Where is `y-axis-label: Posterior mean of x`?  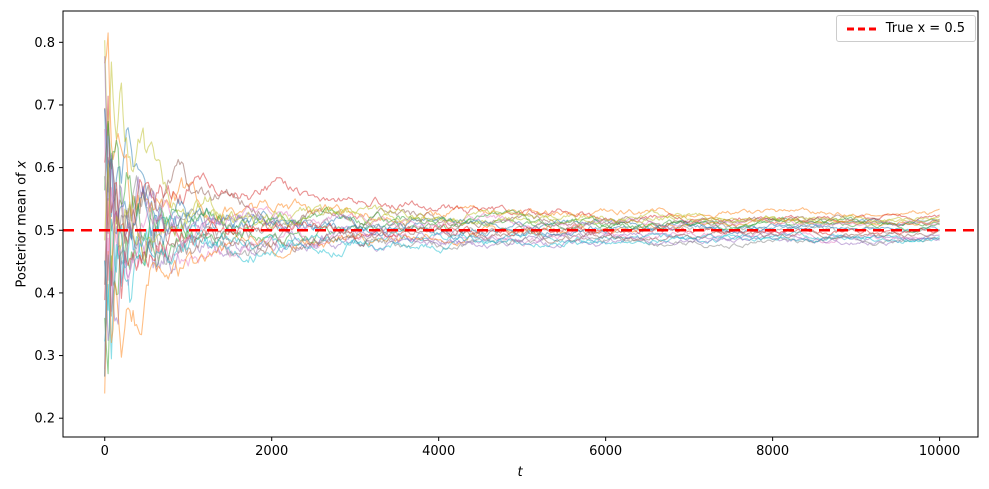
y-axis-label: Posterior mean of x is located at coordinates (22, 224).